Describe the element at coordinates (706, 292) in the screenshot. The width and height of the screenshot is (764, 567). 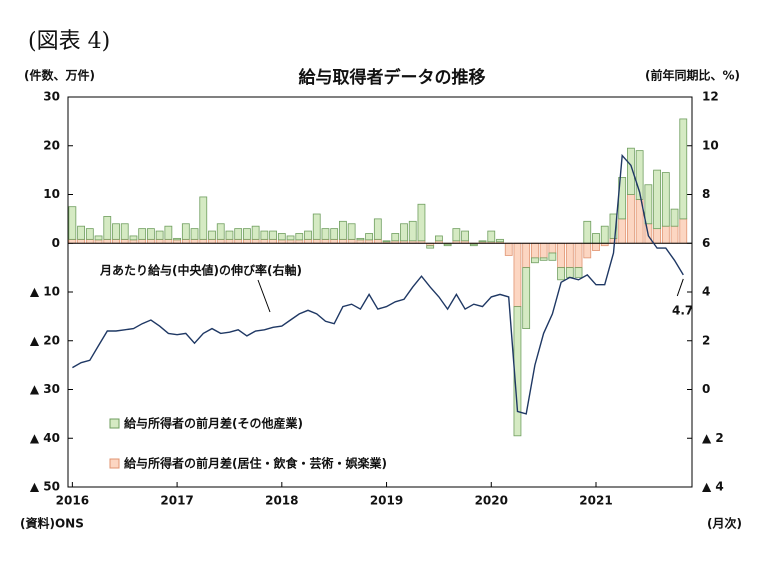
I see `y2-tick-label: 4` at that location.